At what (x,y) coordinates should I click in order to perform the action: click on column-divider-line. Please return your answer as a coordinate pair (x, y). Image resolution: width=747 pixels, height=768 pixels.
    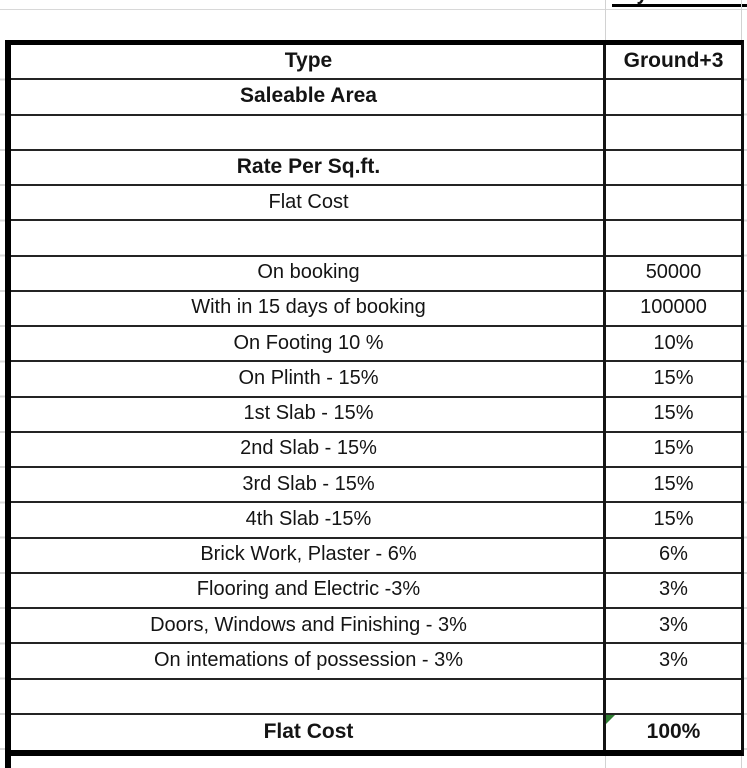
    Looking at the image, I should click on (604, 397).